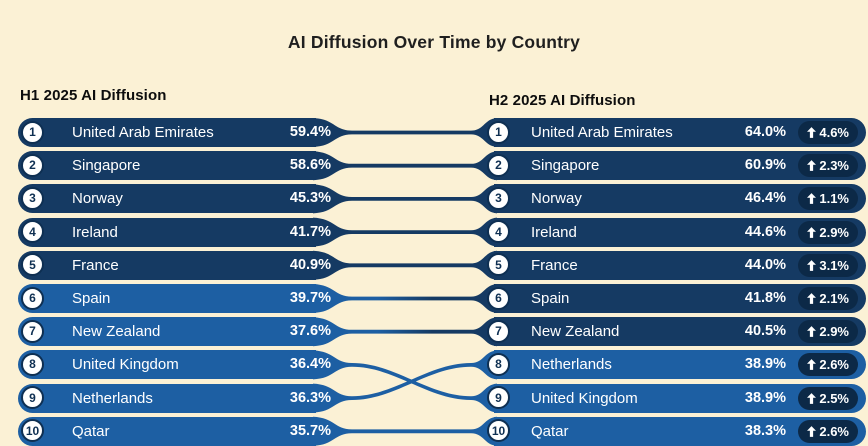 This screenshot has height=446, width=868. Describe the element at coordinates (676, 232) in the screenshot. I see `h2-rank-row: 4 Ireland 44.6% 2.9%` at that location.